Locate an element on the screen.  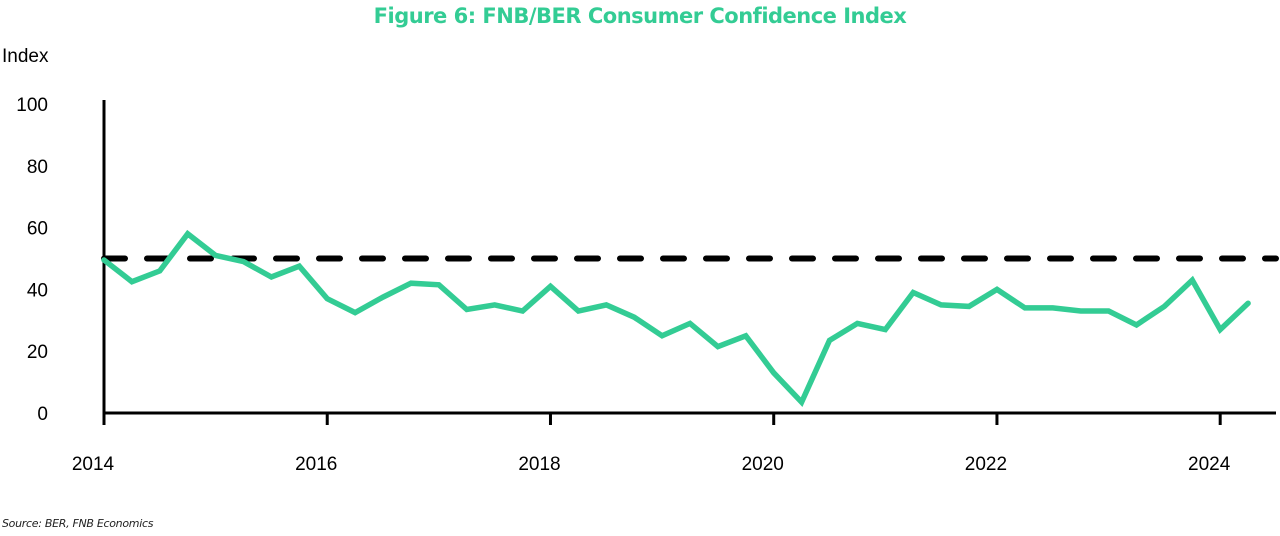
y-axis-label: Index is located at coordinates (25, 56).